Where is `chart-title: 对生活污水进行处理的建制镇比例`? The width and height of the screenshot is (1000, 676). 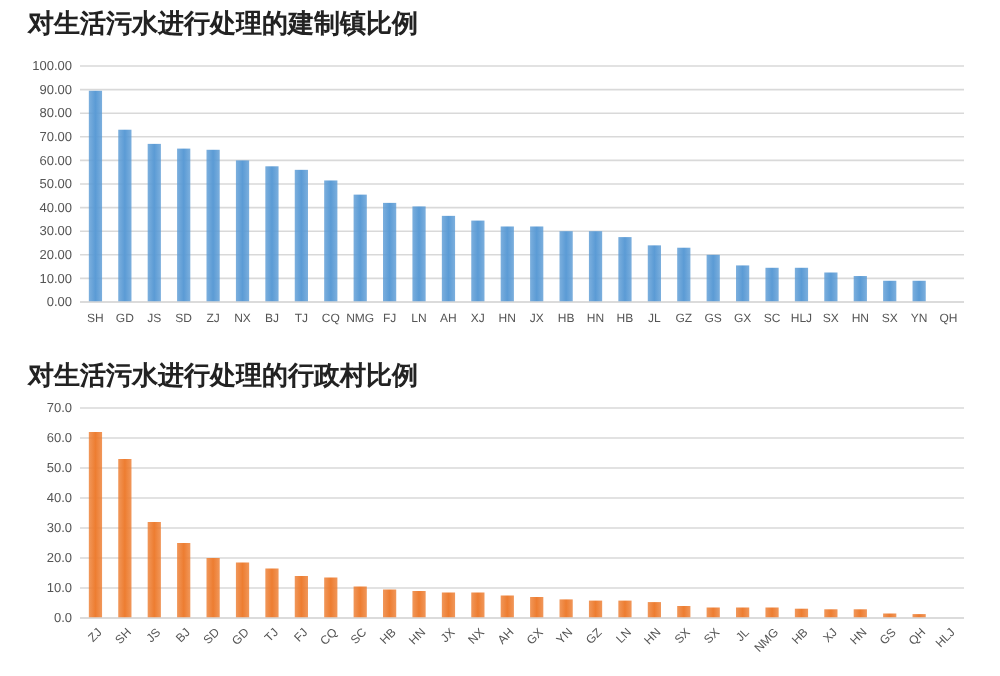
chart-title: 对生活污水进行处理的建制镇比例 is located at coordinates (222, 23).